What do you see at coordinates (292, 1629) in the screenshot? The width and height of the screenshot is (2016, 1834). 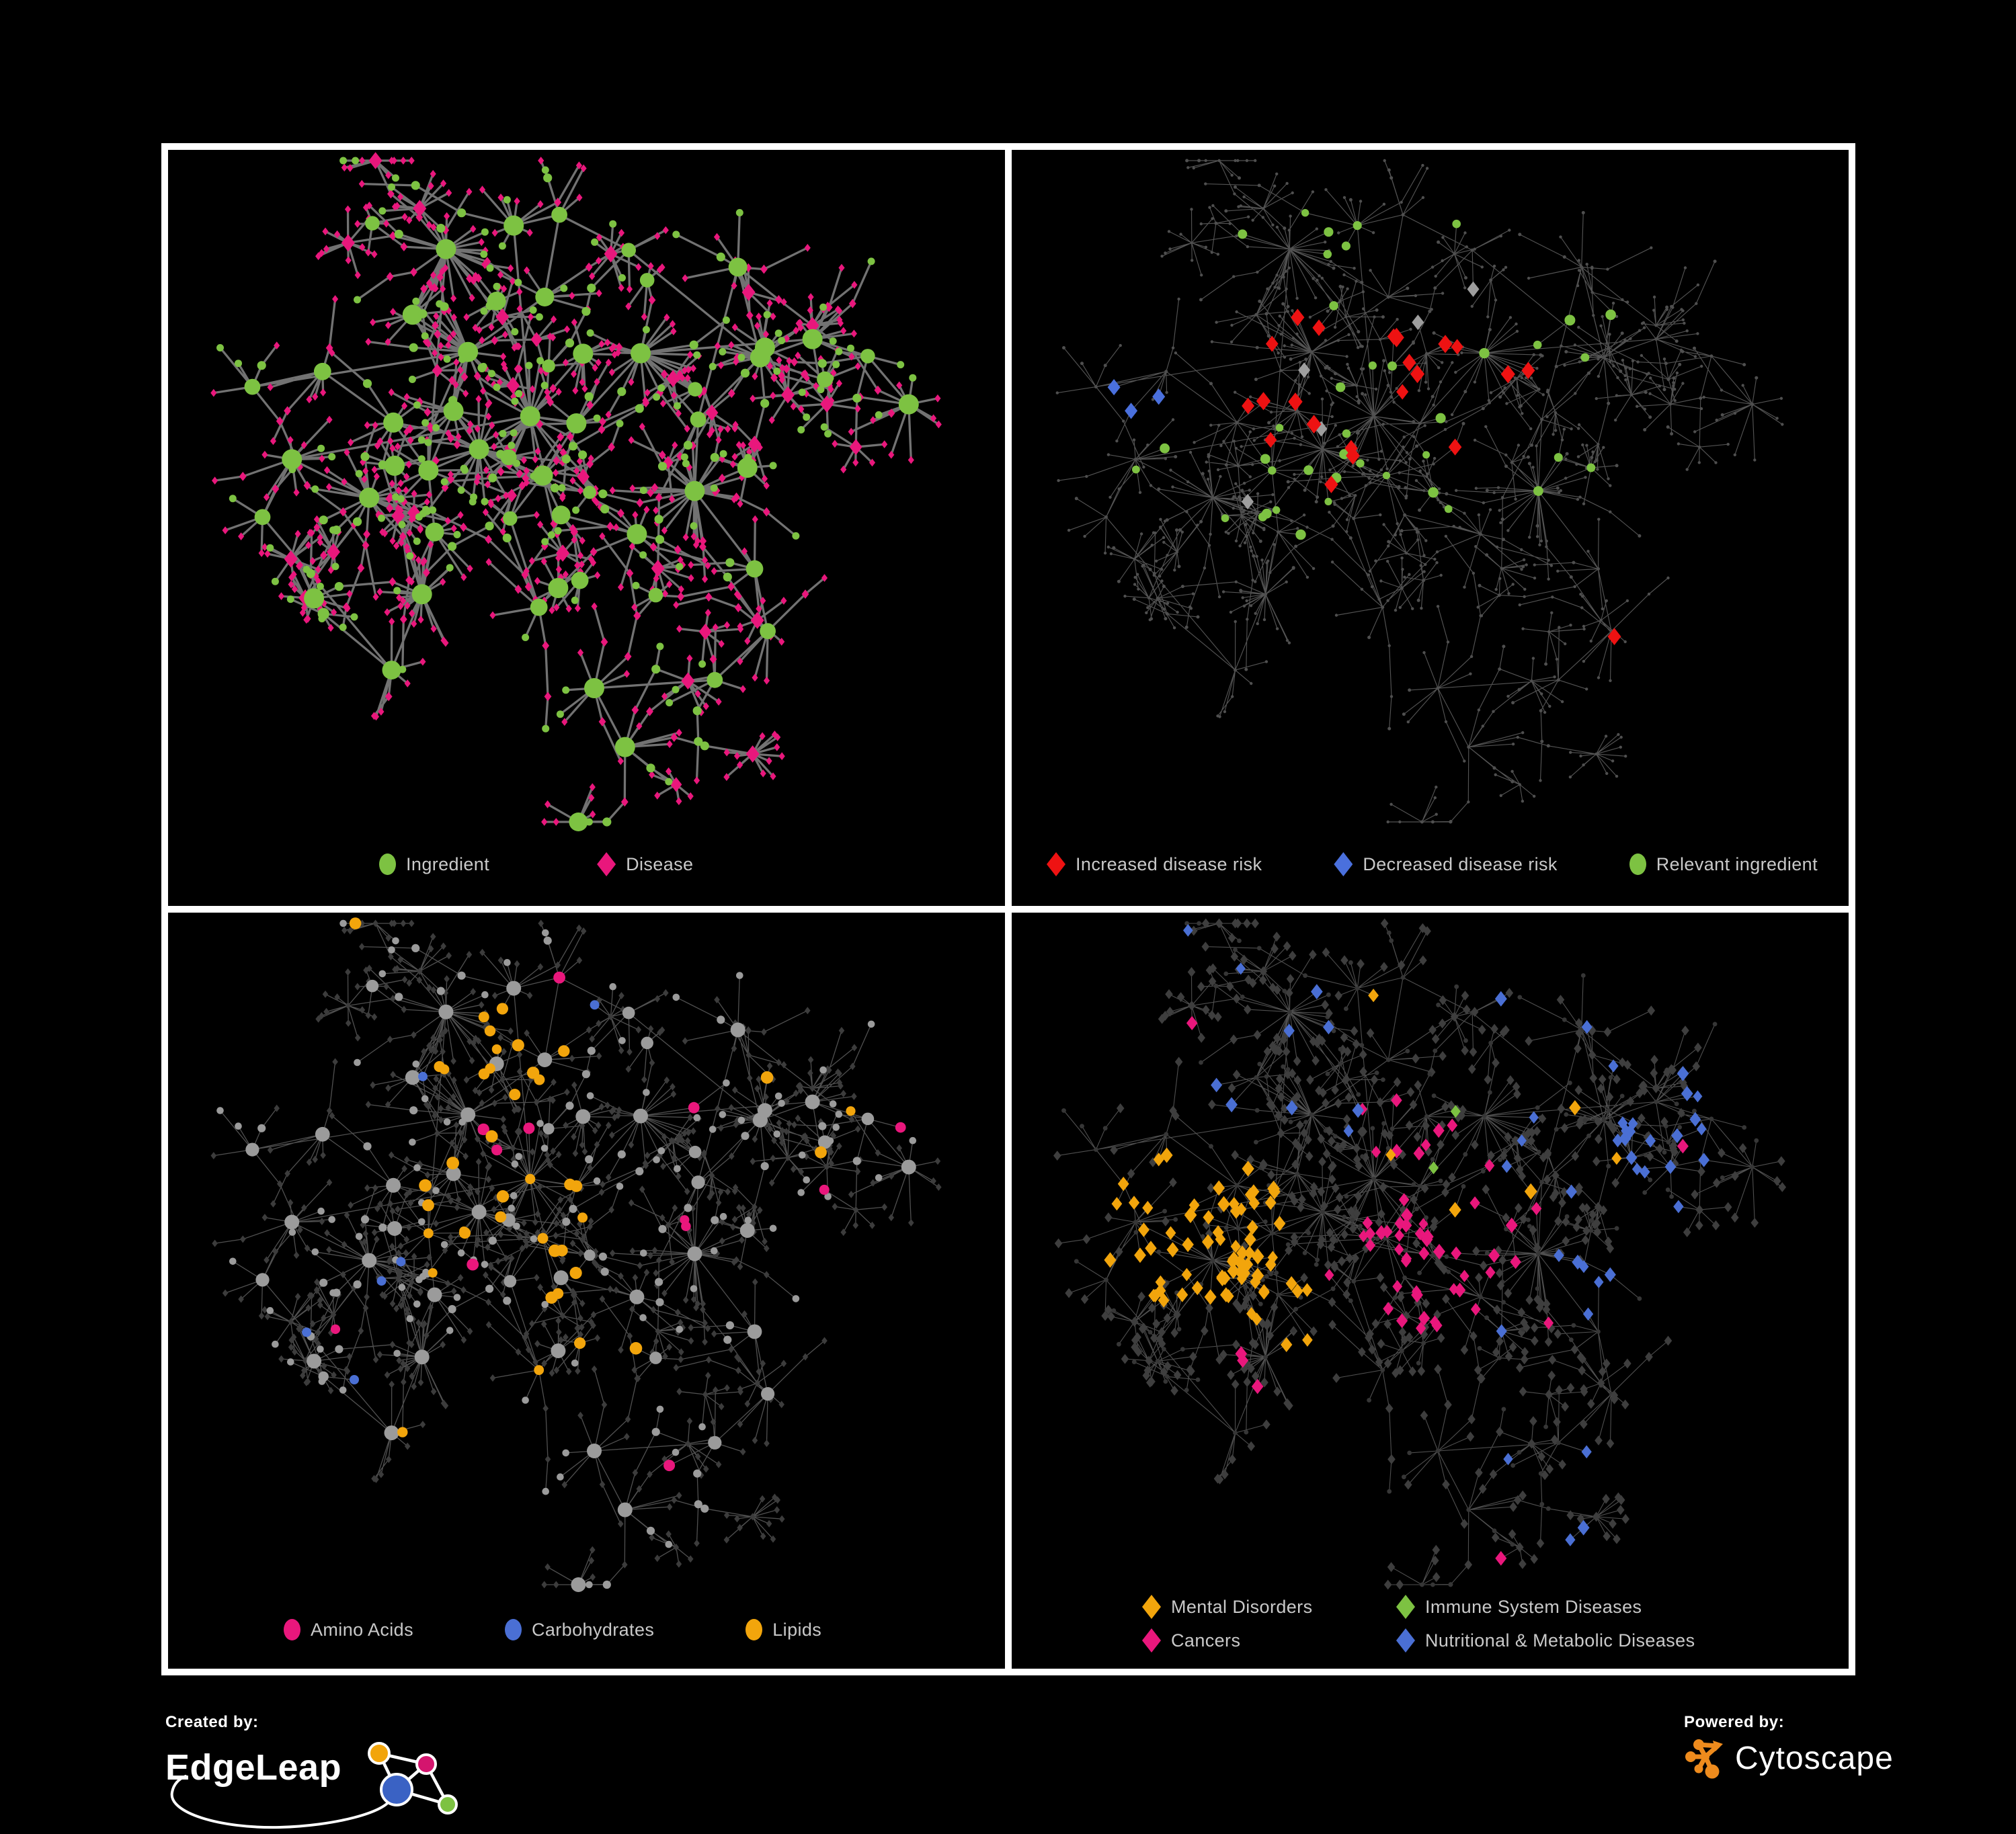 I see `amino-acids-swatch-icon` at bounding box center [292, 1629].